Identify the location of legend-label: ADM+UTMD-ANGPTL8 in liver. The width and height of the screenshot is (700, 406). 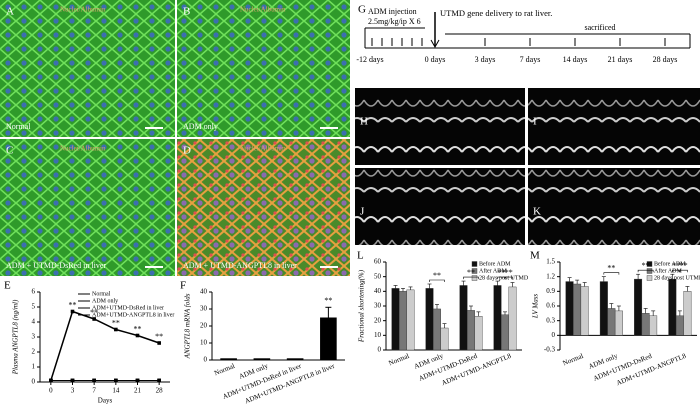
(133, 315).